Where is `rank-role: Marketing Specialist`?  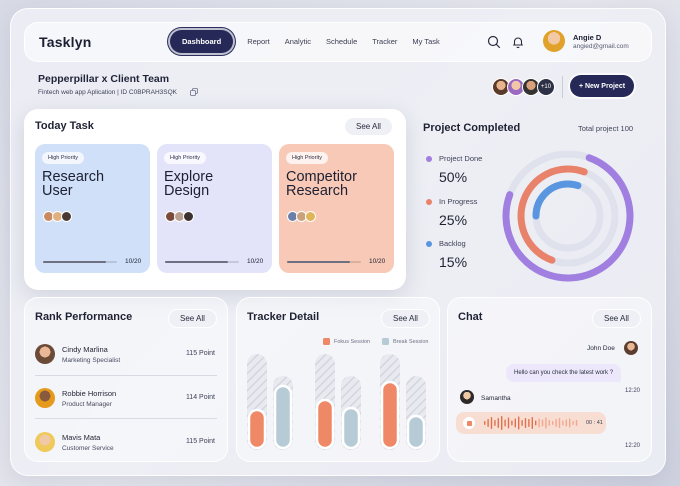
rank-role: Marketing Specialist is located at coordinates (91, 360).